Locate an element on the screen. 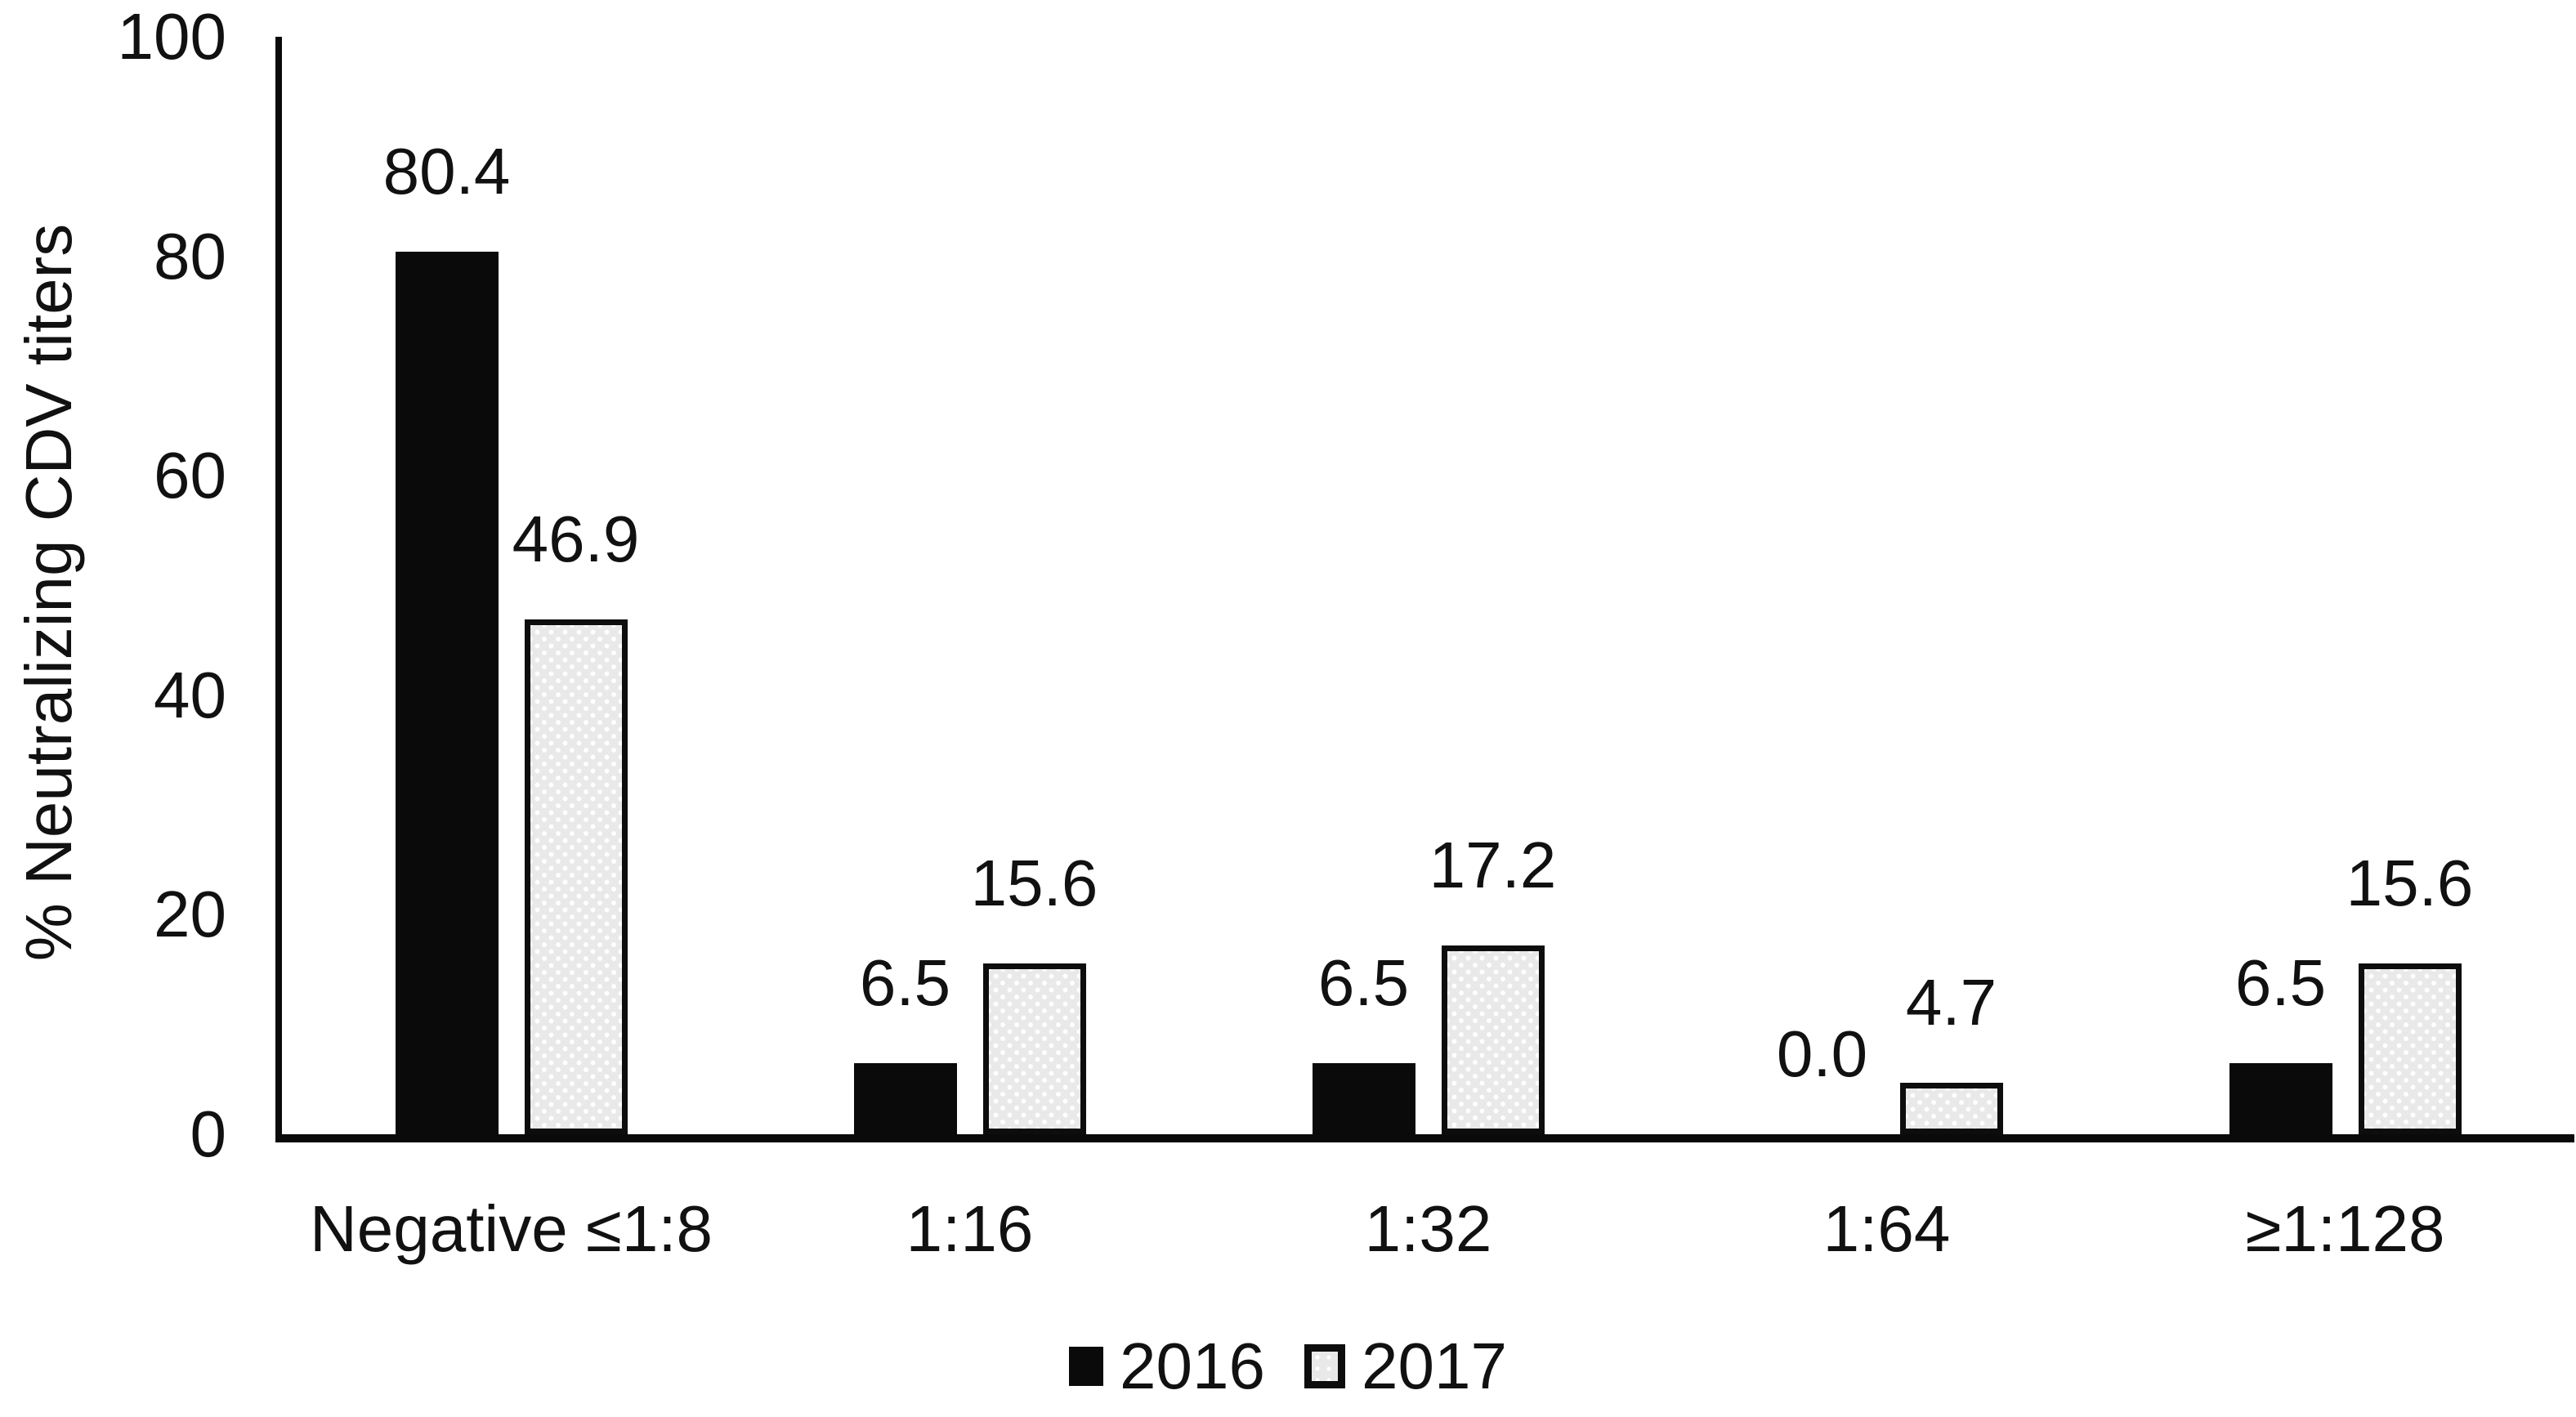 The height and width of the screenshot is (1417, 2576). bar-group: 0.0 4.7 is located at coordinates (1886, 585).